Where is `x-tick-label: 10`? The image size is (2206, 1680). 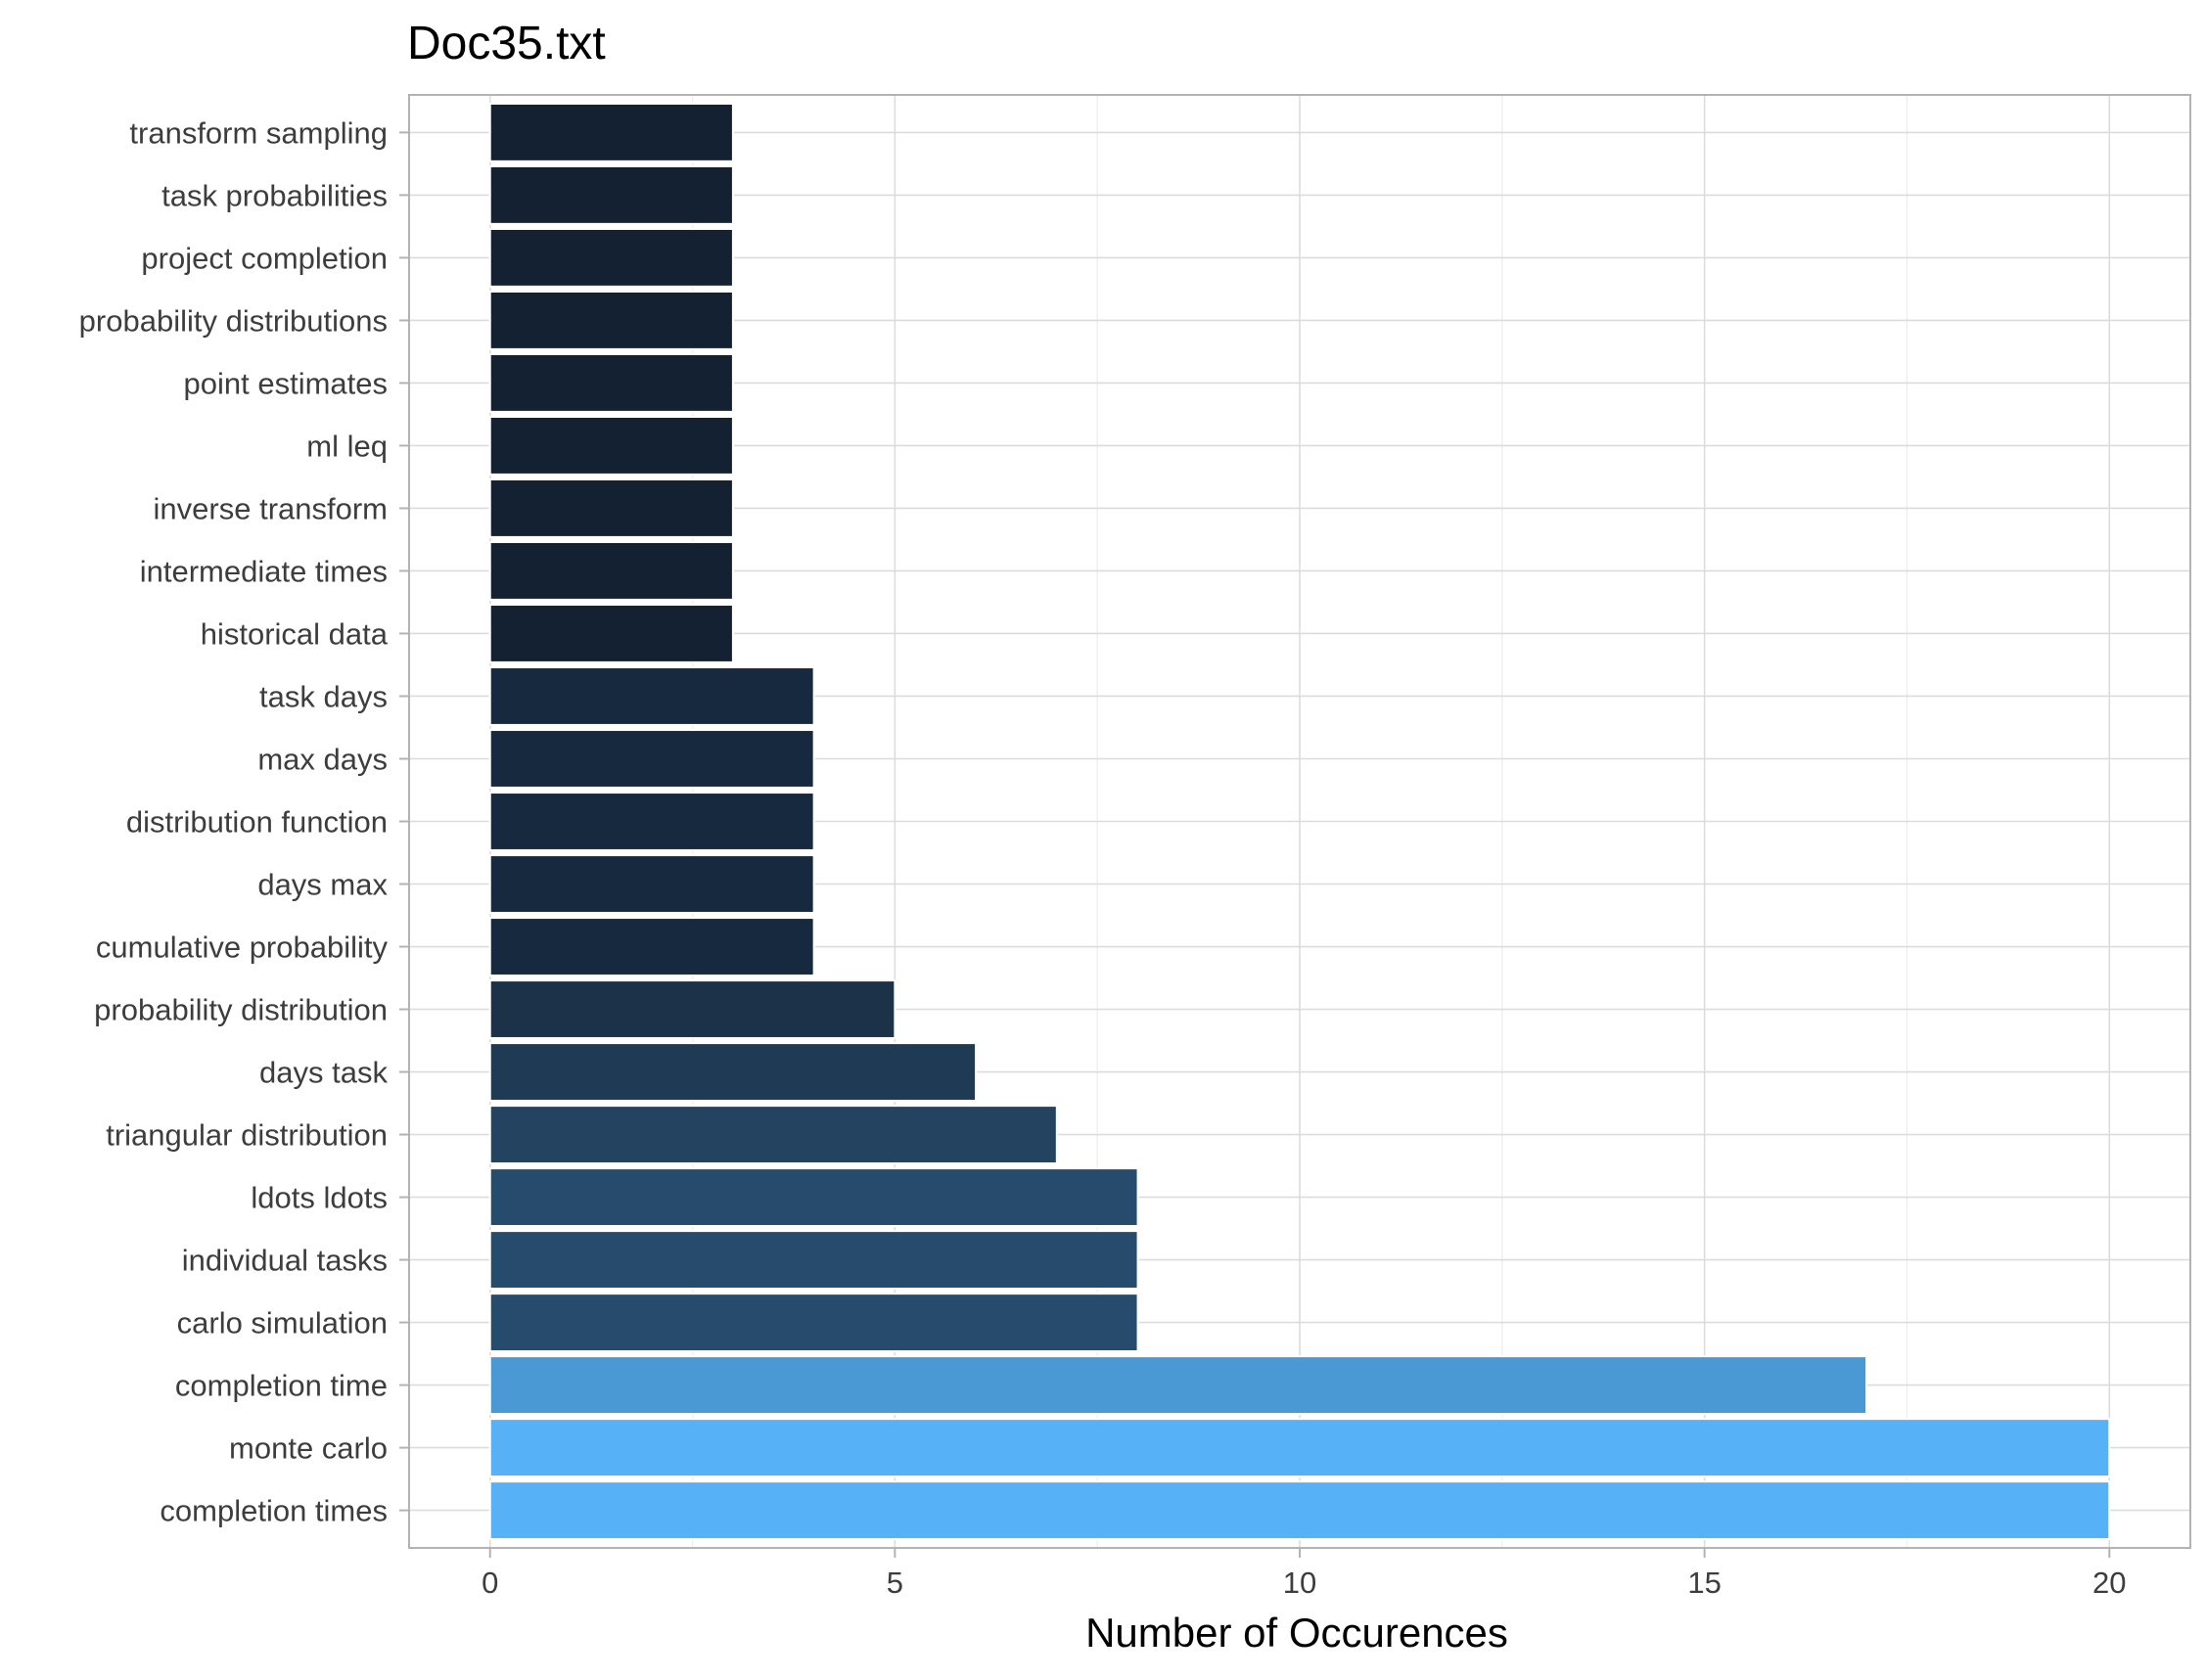
x-tick-label: 10 is located at coordinates (1299, 1583).